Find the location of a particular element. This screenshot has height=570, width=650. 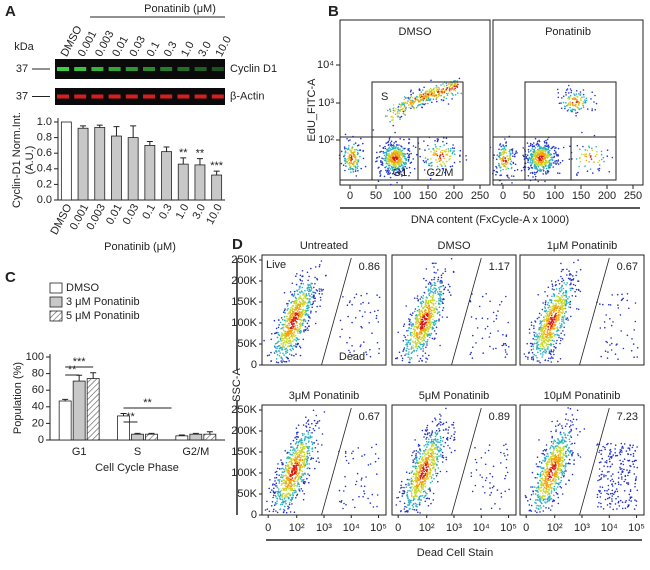

plot-title: DMSO is located at coordinates (415, 32).